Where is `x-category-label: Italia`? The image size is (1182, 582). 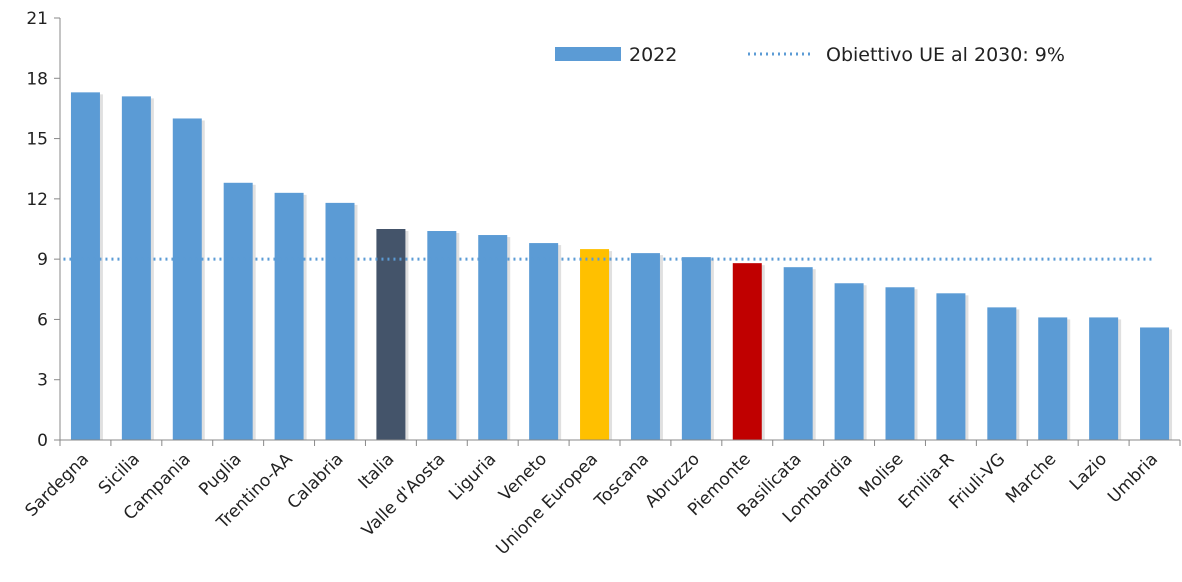 x-category-label: Italia is located at coordinates (377, 471).